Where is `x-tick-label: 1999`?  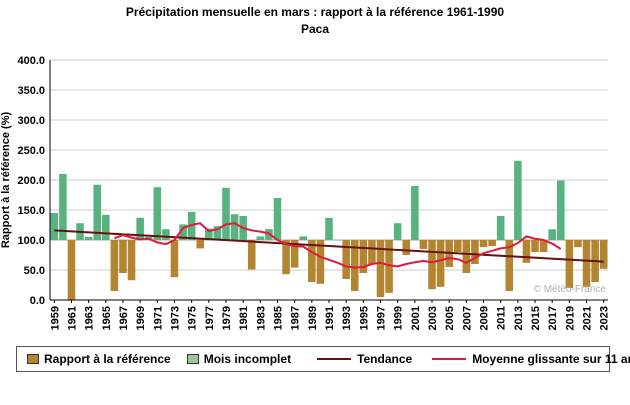 x-tick-label: 1999 is located at coordinates (399, 318).